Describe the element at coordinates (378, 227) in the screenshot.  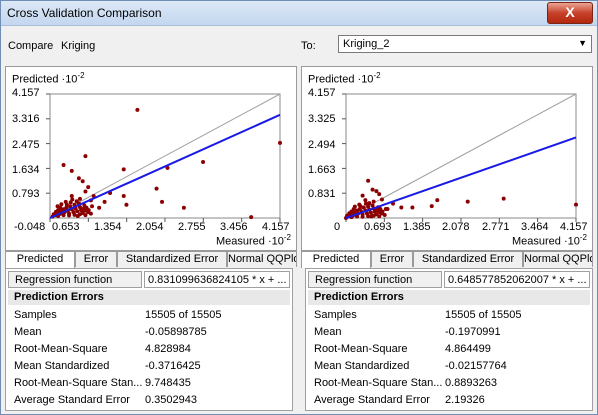
I see `x-tick-label: 0.693` at that location.